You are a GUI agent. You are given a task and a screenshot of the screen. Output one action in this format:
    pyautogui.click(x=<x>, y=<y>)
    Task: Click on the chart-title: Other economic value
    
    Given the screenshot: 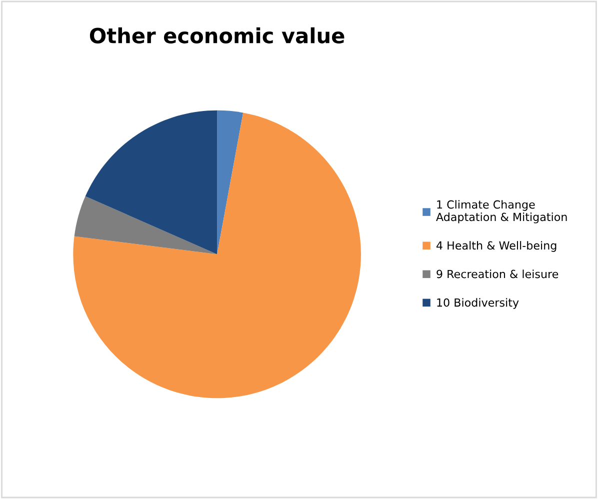 What is the action you would take?
    pyautogui.click(x=217, y=35)
    